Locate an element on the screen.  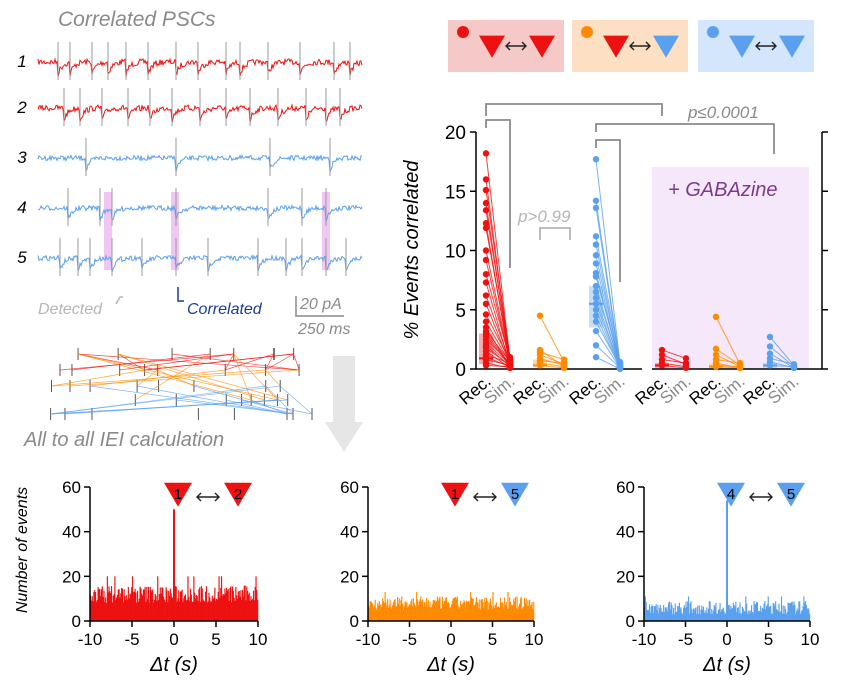
legend-triangle-right is located at coordinates (542, 46).